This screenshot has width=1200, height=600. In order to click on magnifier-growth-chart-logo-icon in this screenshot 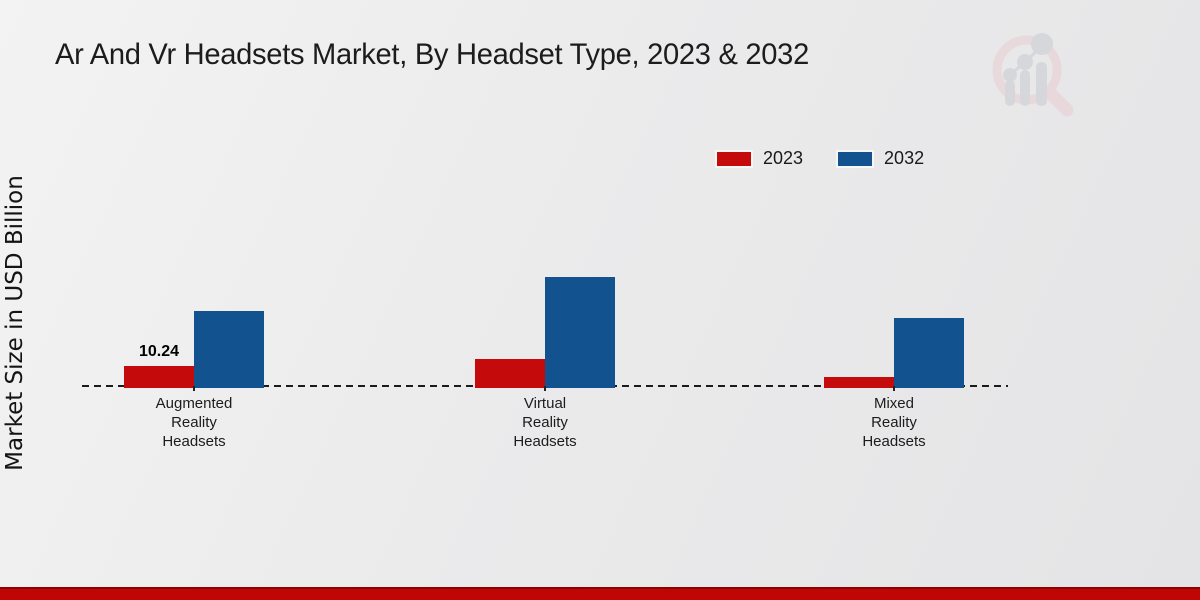, I will do `click(1033, 75)`.